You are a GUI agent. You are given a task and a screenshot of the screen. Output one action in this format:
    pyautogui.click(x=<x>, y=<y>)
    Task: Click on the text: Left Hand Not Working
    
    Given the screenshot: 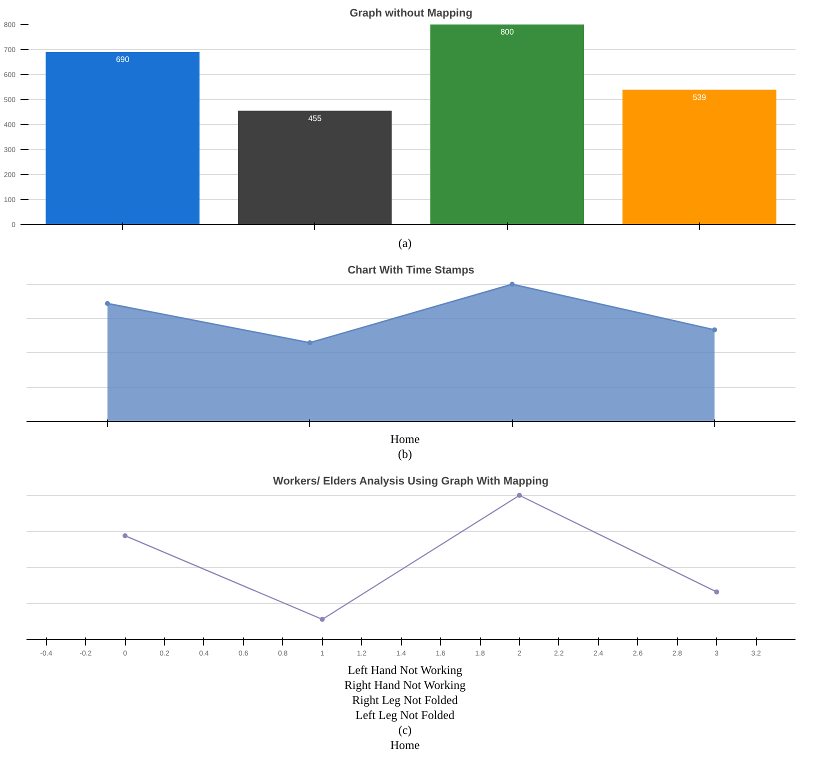 What is the action you would take?
    pyautogui.click(x=405, y=670)
    